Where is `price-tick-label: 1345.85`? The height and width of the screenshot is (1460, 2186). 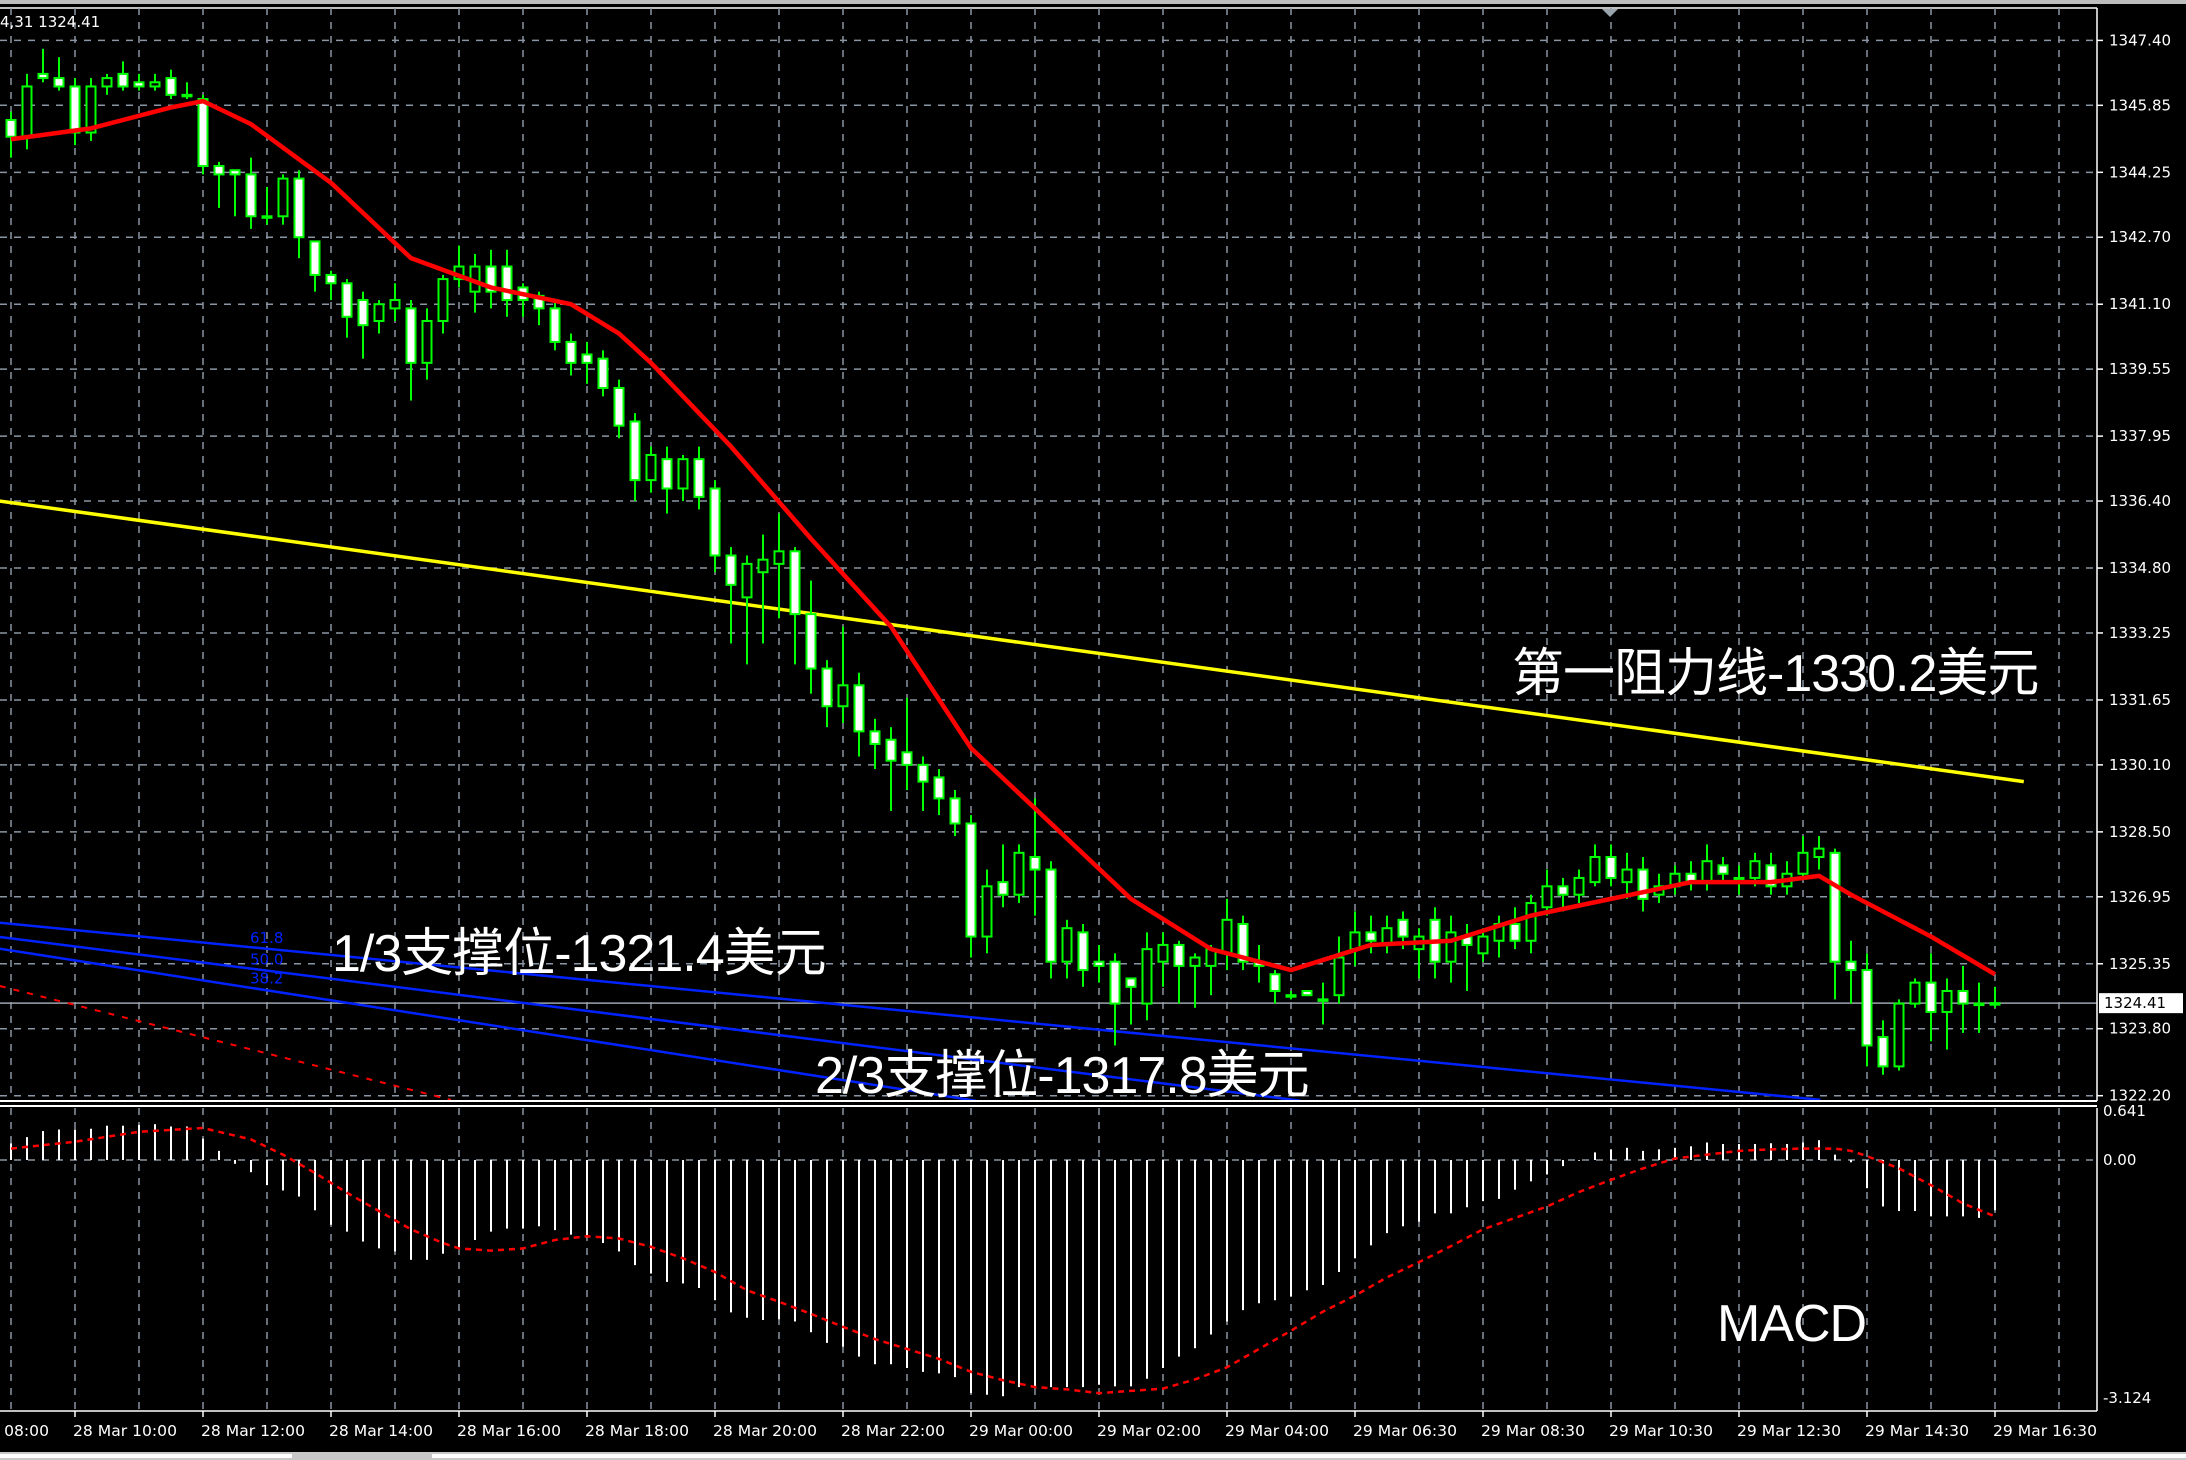 price-tick-label: 1345.85 is located at coordinates (2140, 105).